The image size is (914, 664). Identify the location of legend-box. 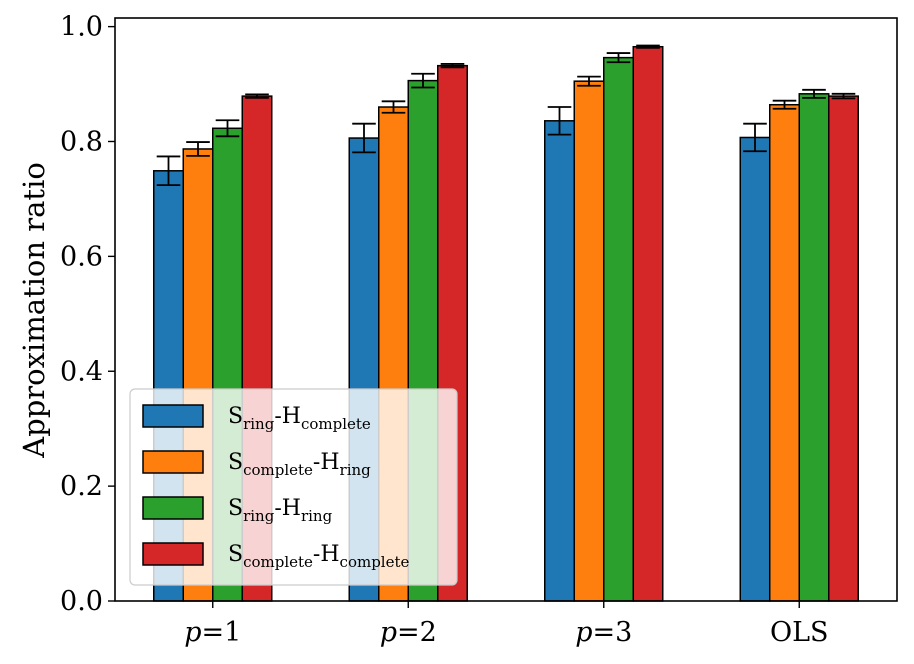
(293, 487).